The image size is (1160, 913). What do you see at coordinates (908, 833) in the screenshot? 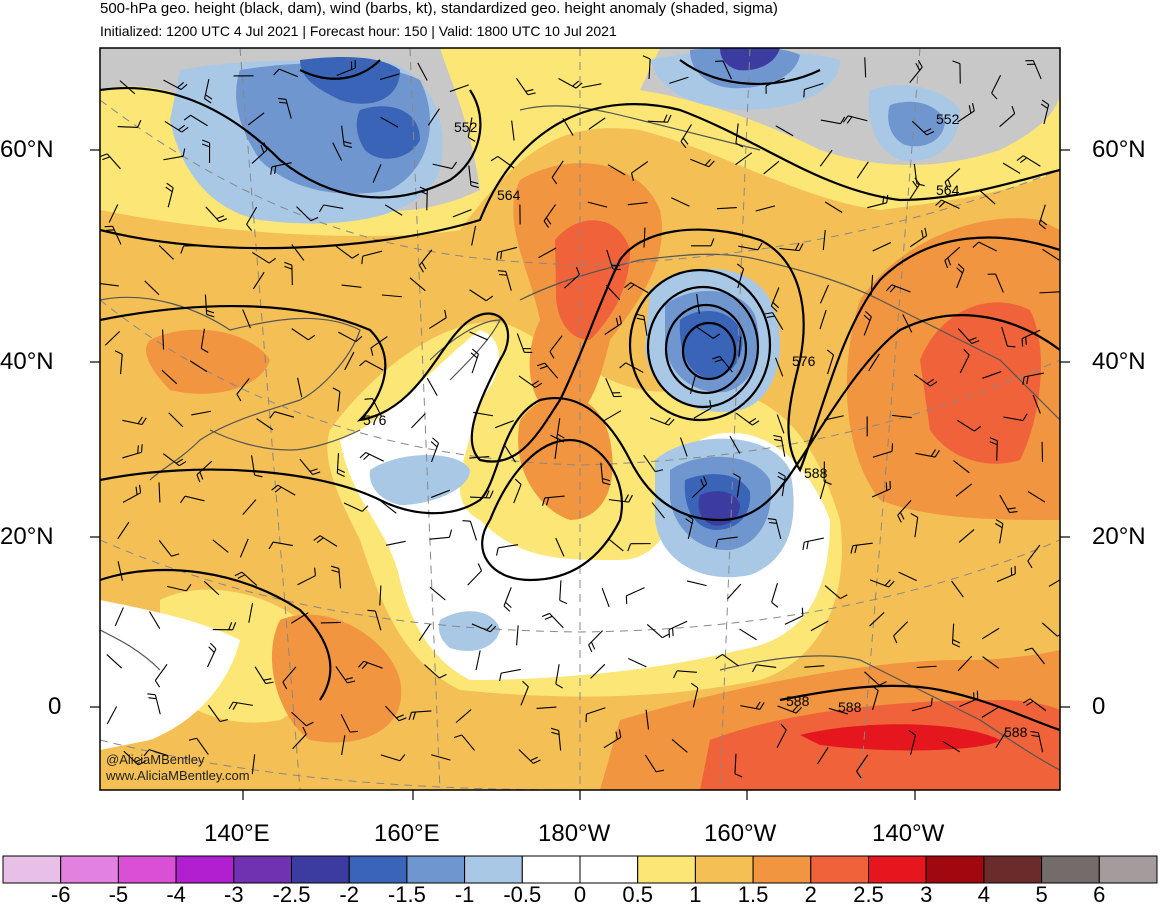
I see `lon-label: 140°W` at bounding box center [908, 833].